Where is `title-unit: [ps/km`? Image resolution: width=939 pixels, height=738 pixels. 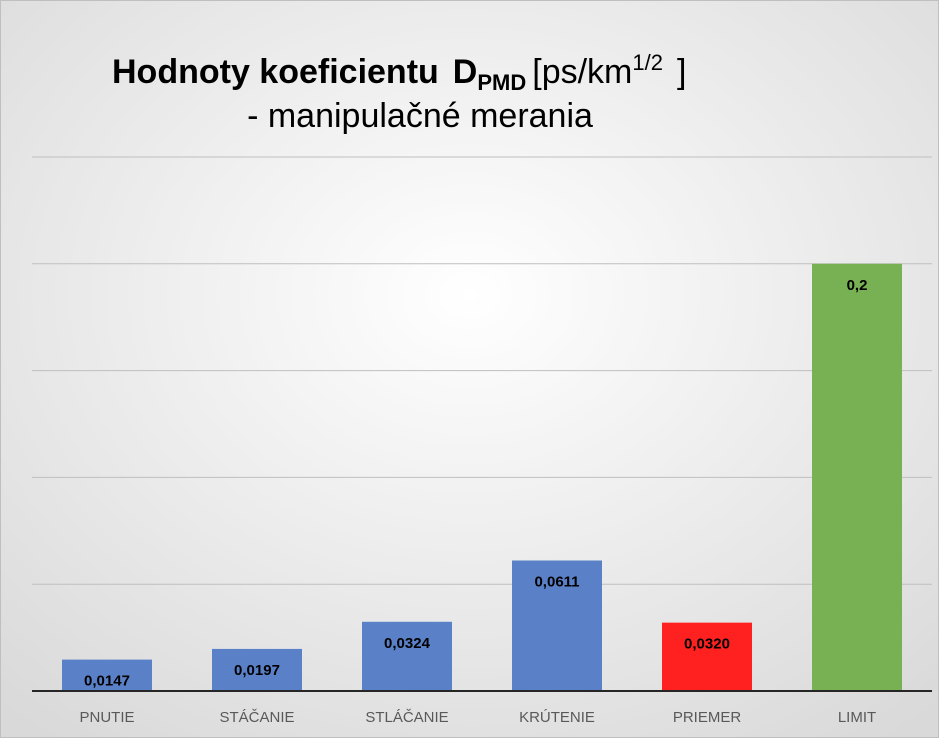 title-unit: [ps/km is located at coordinates (582, 72).